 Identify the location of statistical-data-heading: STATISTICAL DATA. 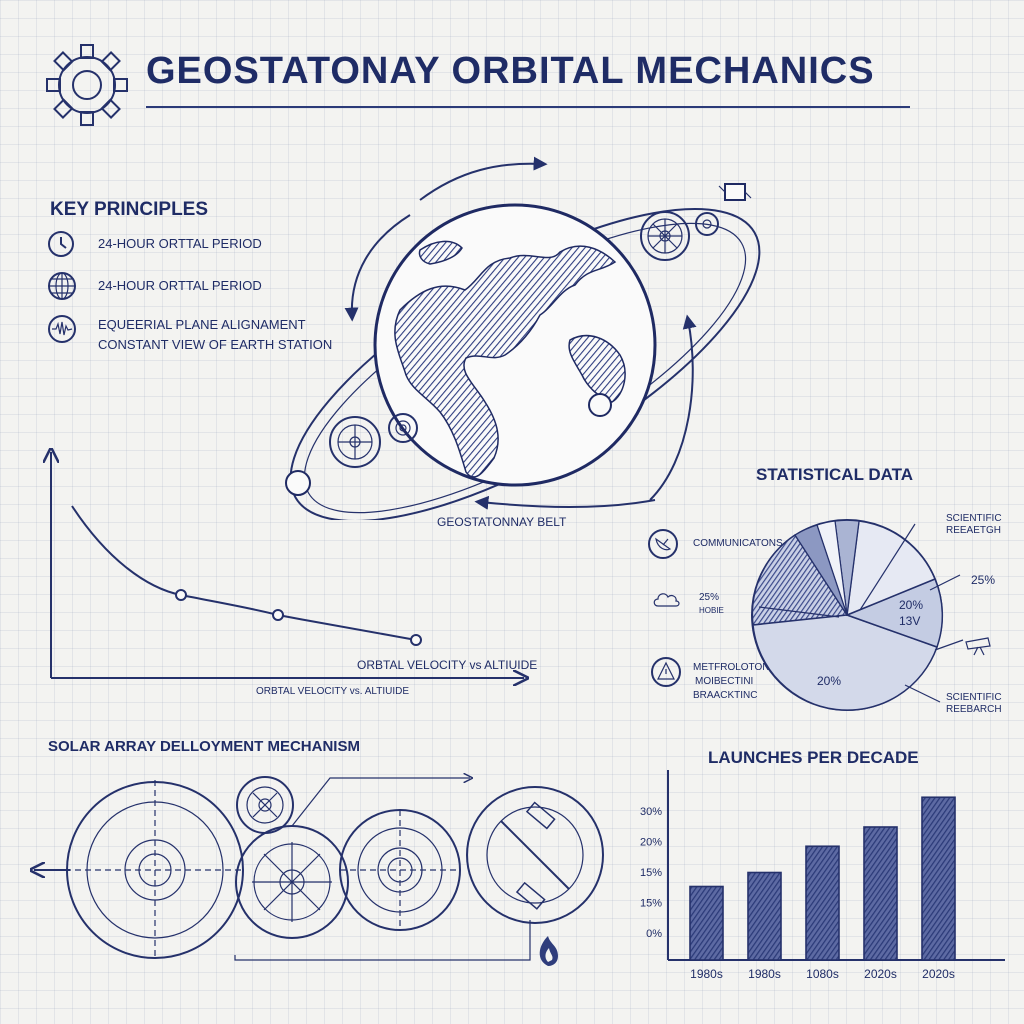
(835, 474).